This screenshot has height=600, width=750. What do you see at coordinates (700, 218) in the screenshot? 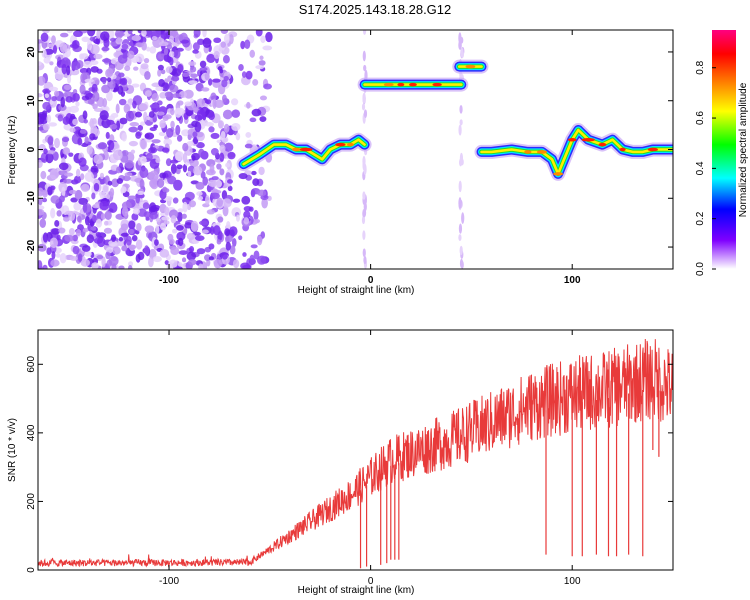
I see `colorbar-tick-label-1: 0.2` at bounding box center [700, 218].